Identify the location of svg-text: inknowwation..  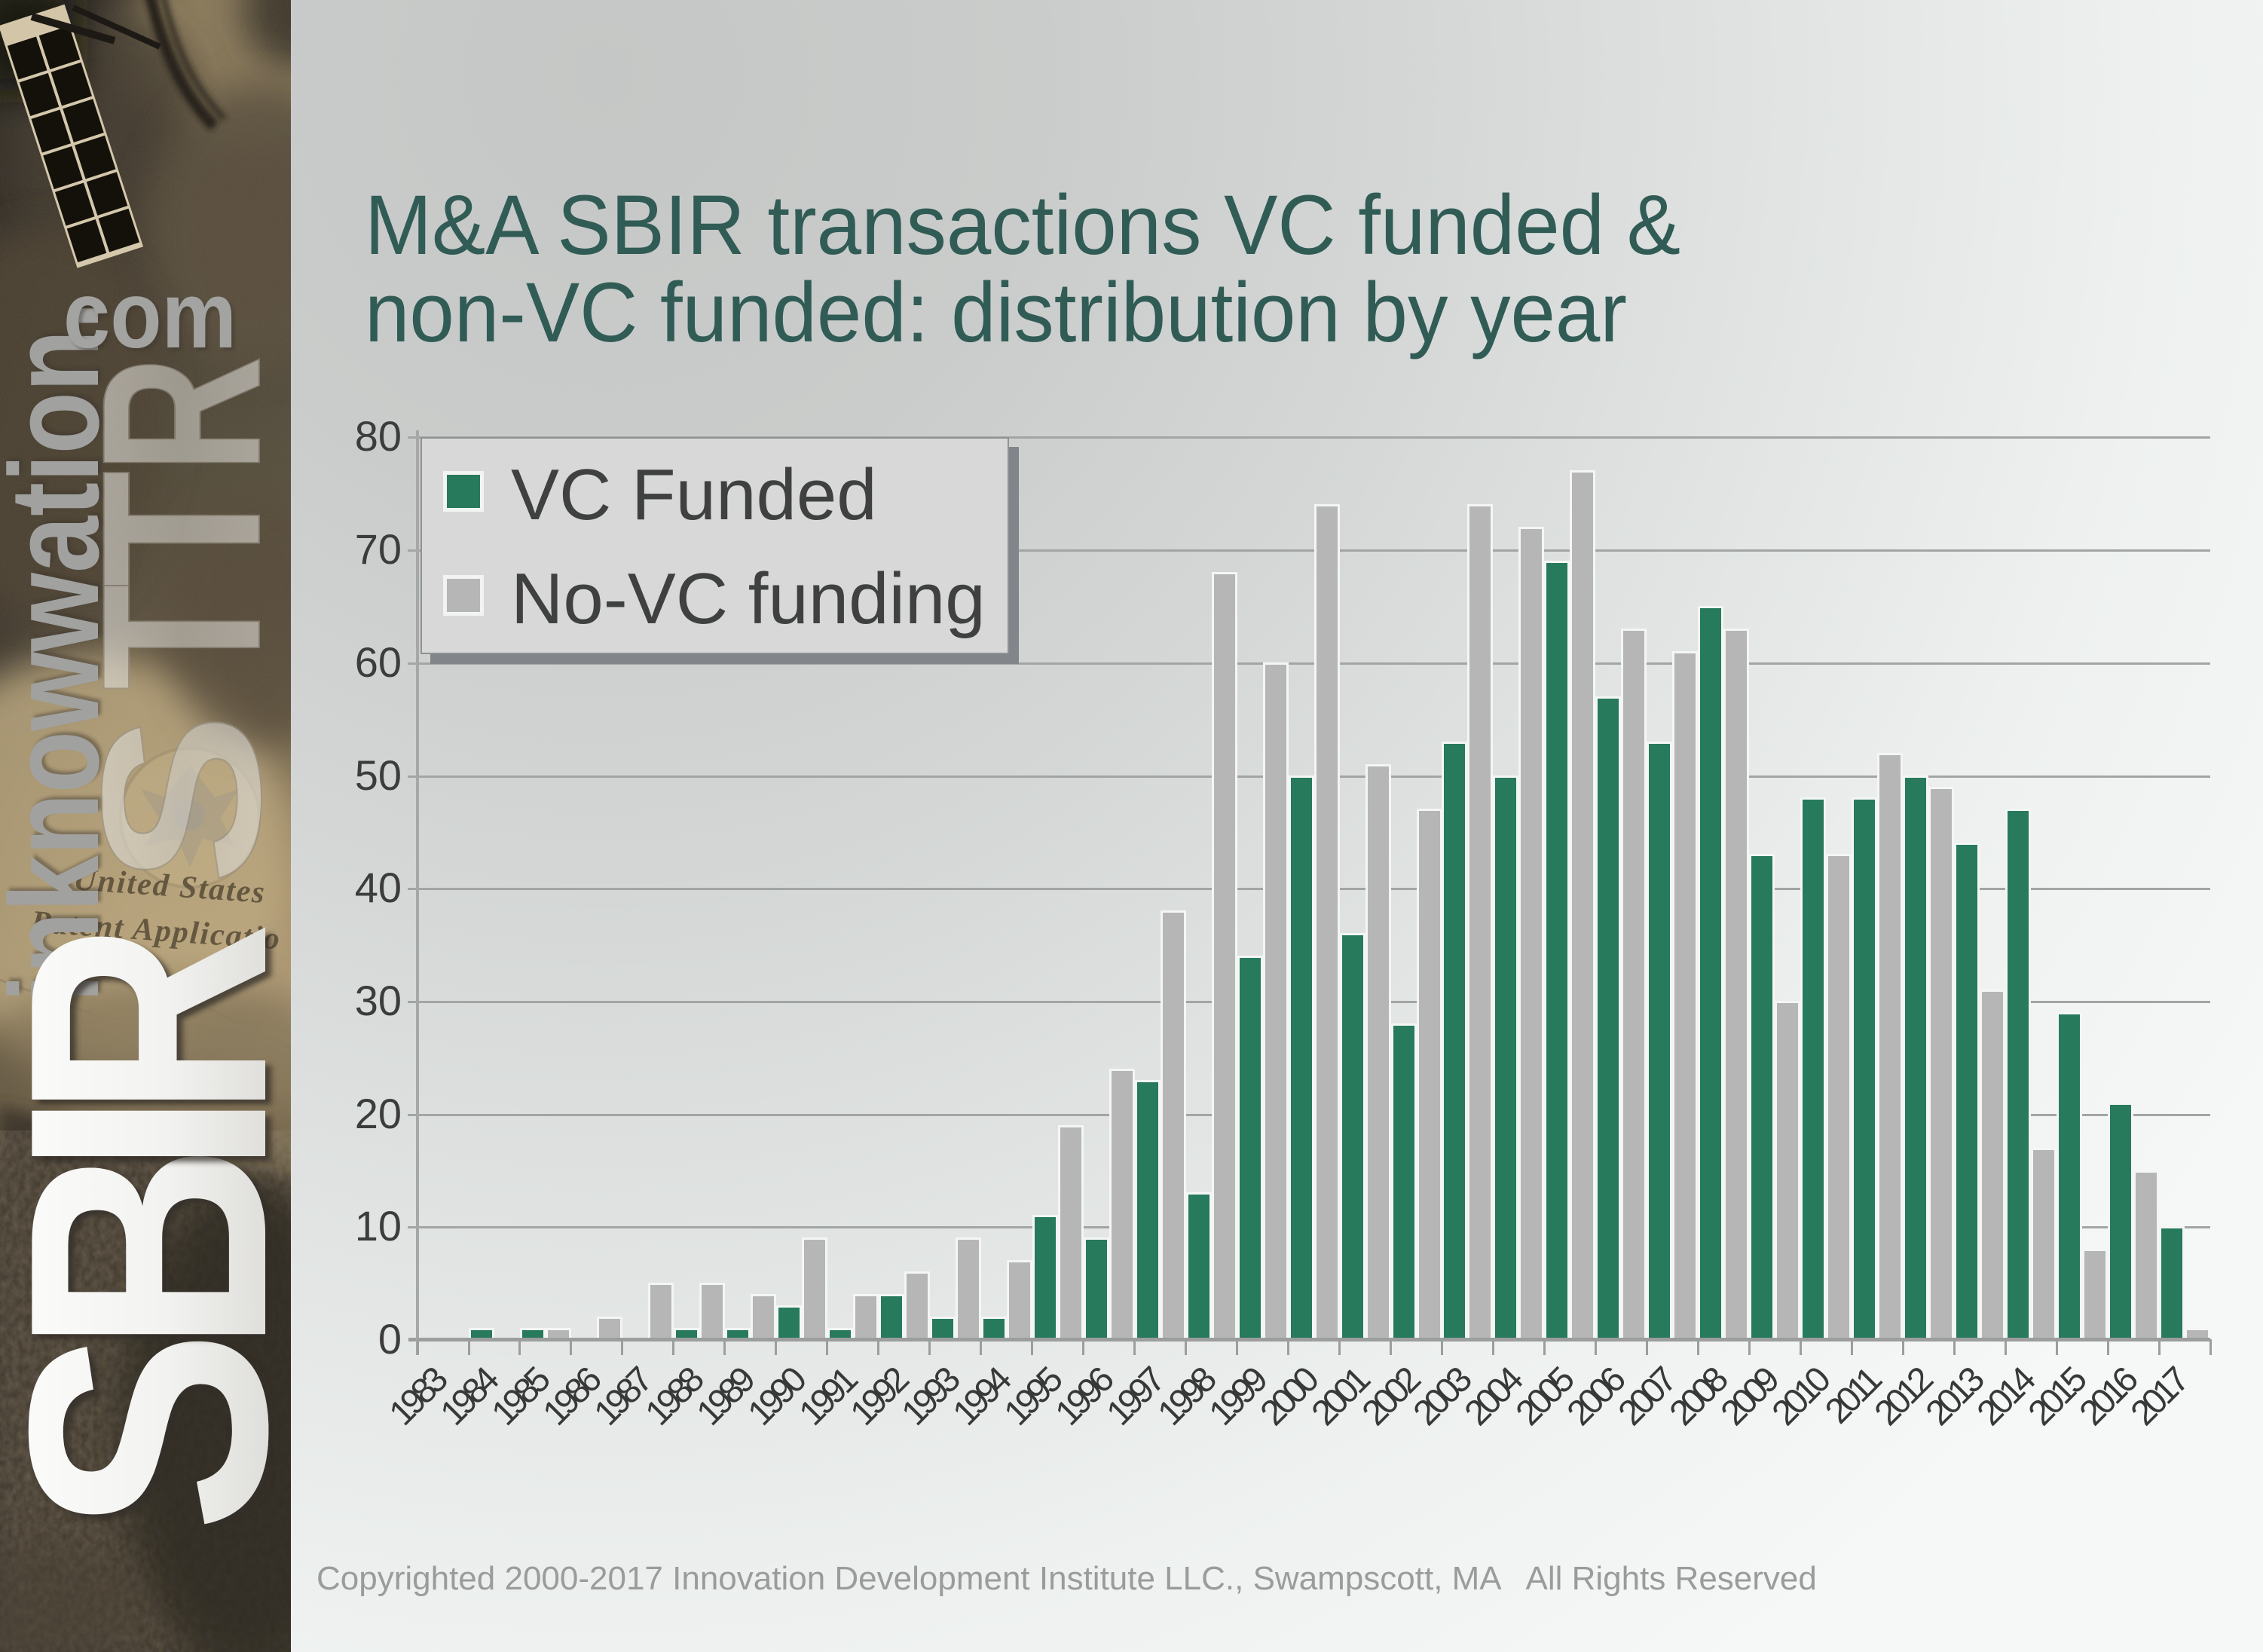
(62, 651).